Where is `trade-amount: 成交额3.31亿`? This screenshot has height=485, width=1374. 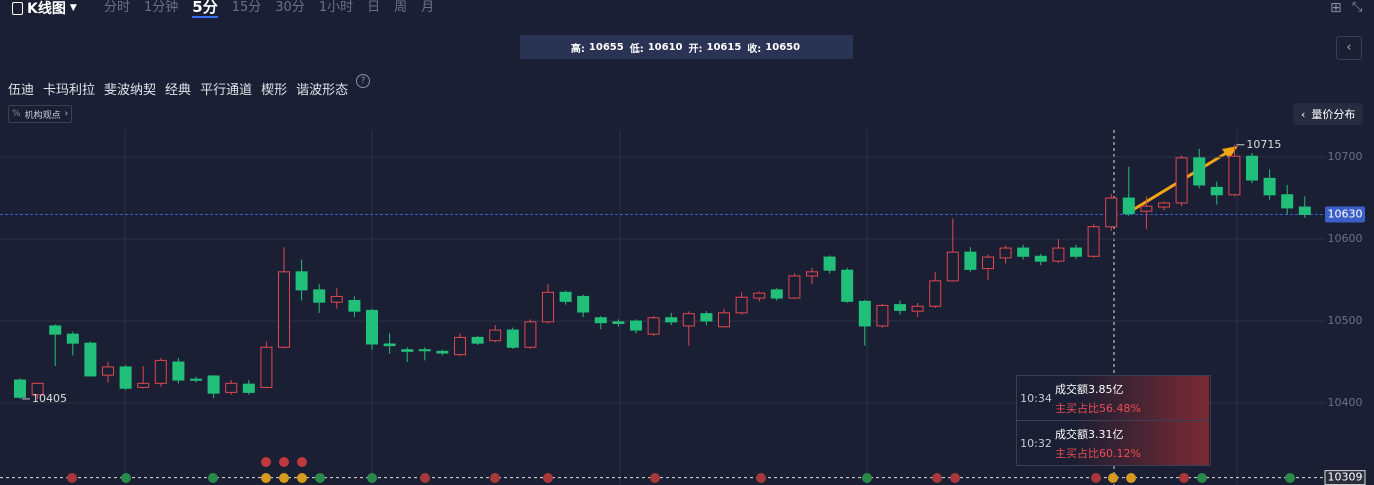
trade-amount: 成交额3.31亿 is located at coordinates (1089, 434).